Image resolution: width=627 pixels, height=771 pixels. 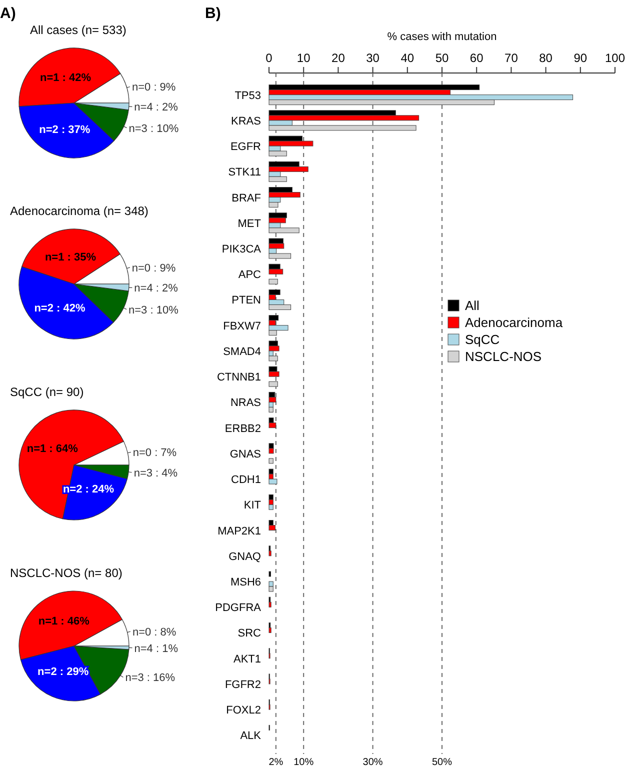 What do you see at coordinates (238, 608) in the screenshot?
I see `y-tick-label: PDGFRA` at bounding box center [238, 608].